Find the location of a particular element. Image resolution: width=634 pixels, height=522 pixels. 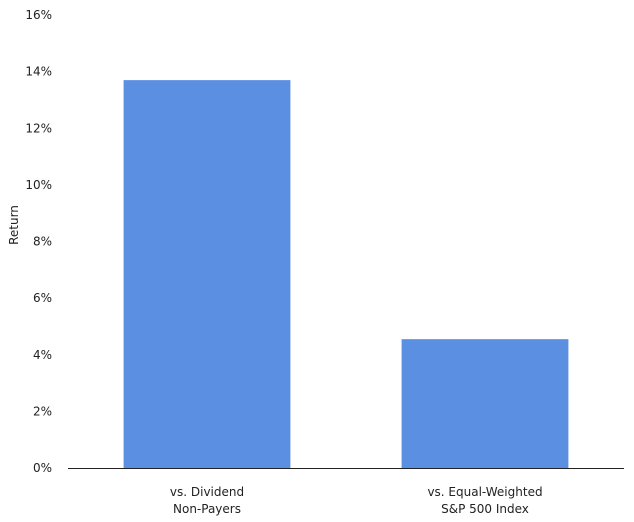

x-category-label: vs. Dividend is located at coordinates (207, 492).